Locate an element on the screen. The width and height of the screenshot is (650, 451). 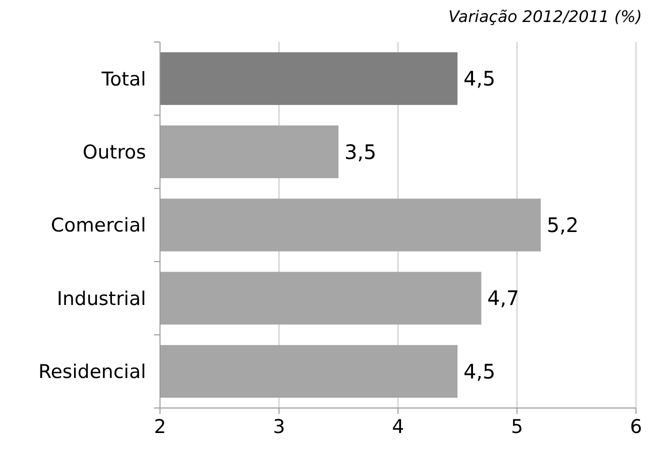
x-tick-label: 2 is located at coordinates (160, 427).